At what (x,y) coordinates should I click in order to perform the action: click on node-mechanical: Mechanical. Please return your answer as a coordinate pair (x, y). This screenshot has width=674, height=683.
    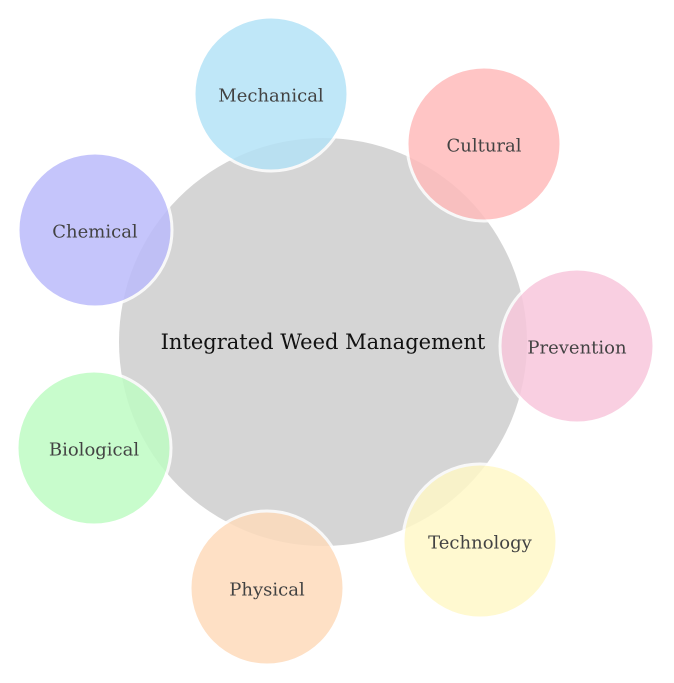
    Looking at the image, I should click on (271, 94).